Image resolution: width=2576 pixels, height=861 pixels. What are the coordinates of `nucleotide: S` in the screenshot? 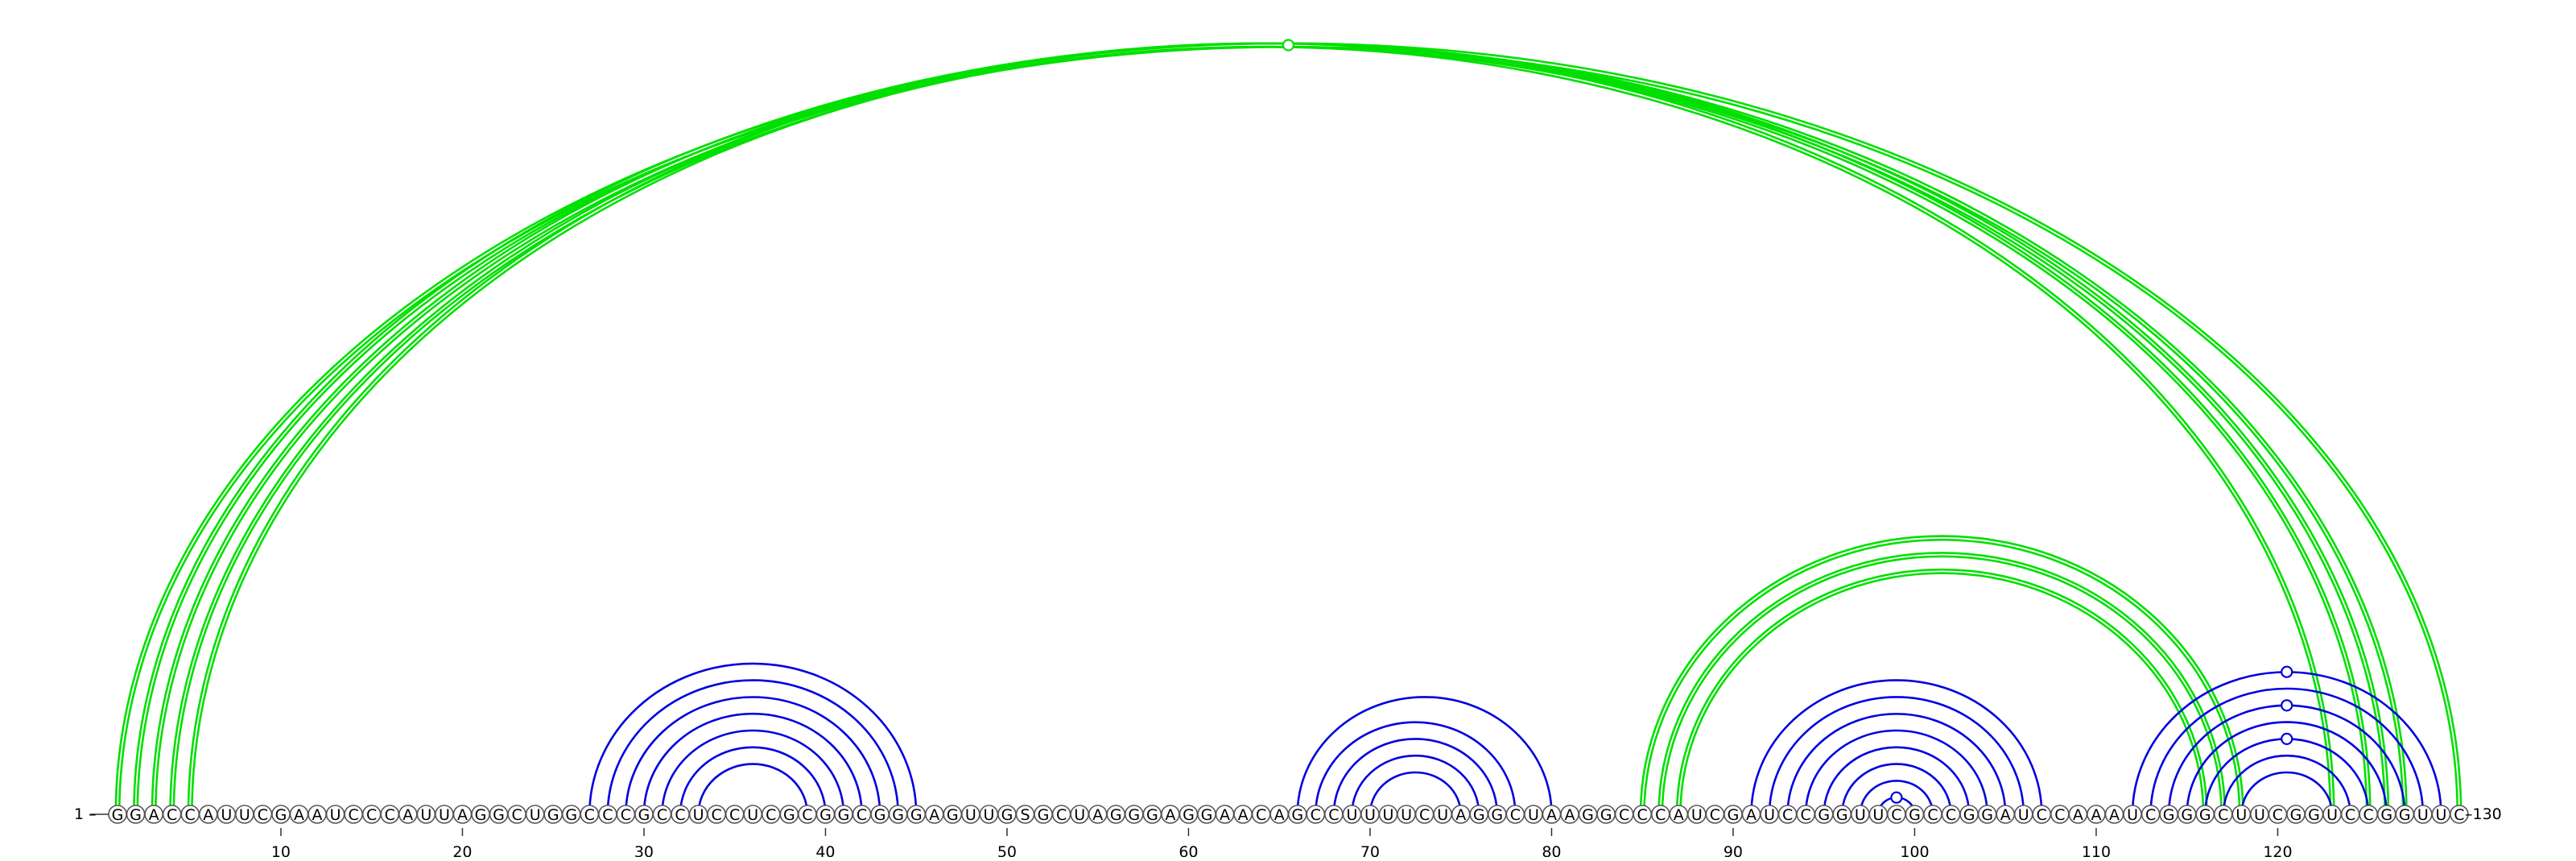 It's located at (1025, 814).